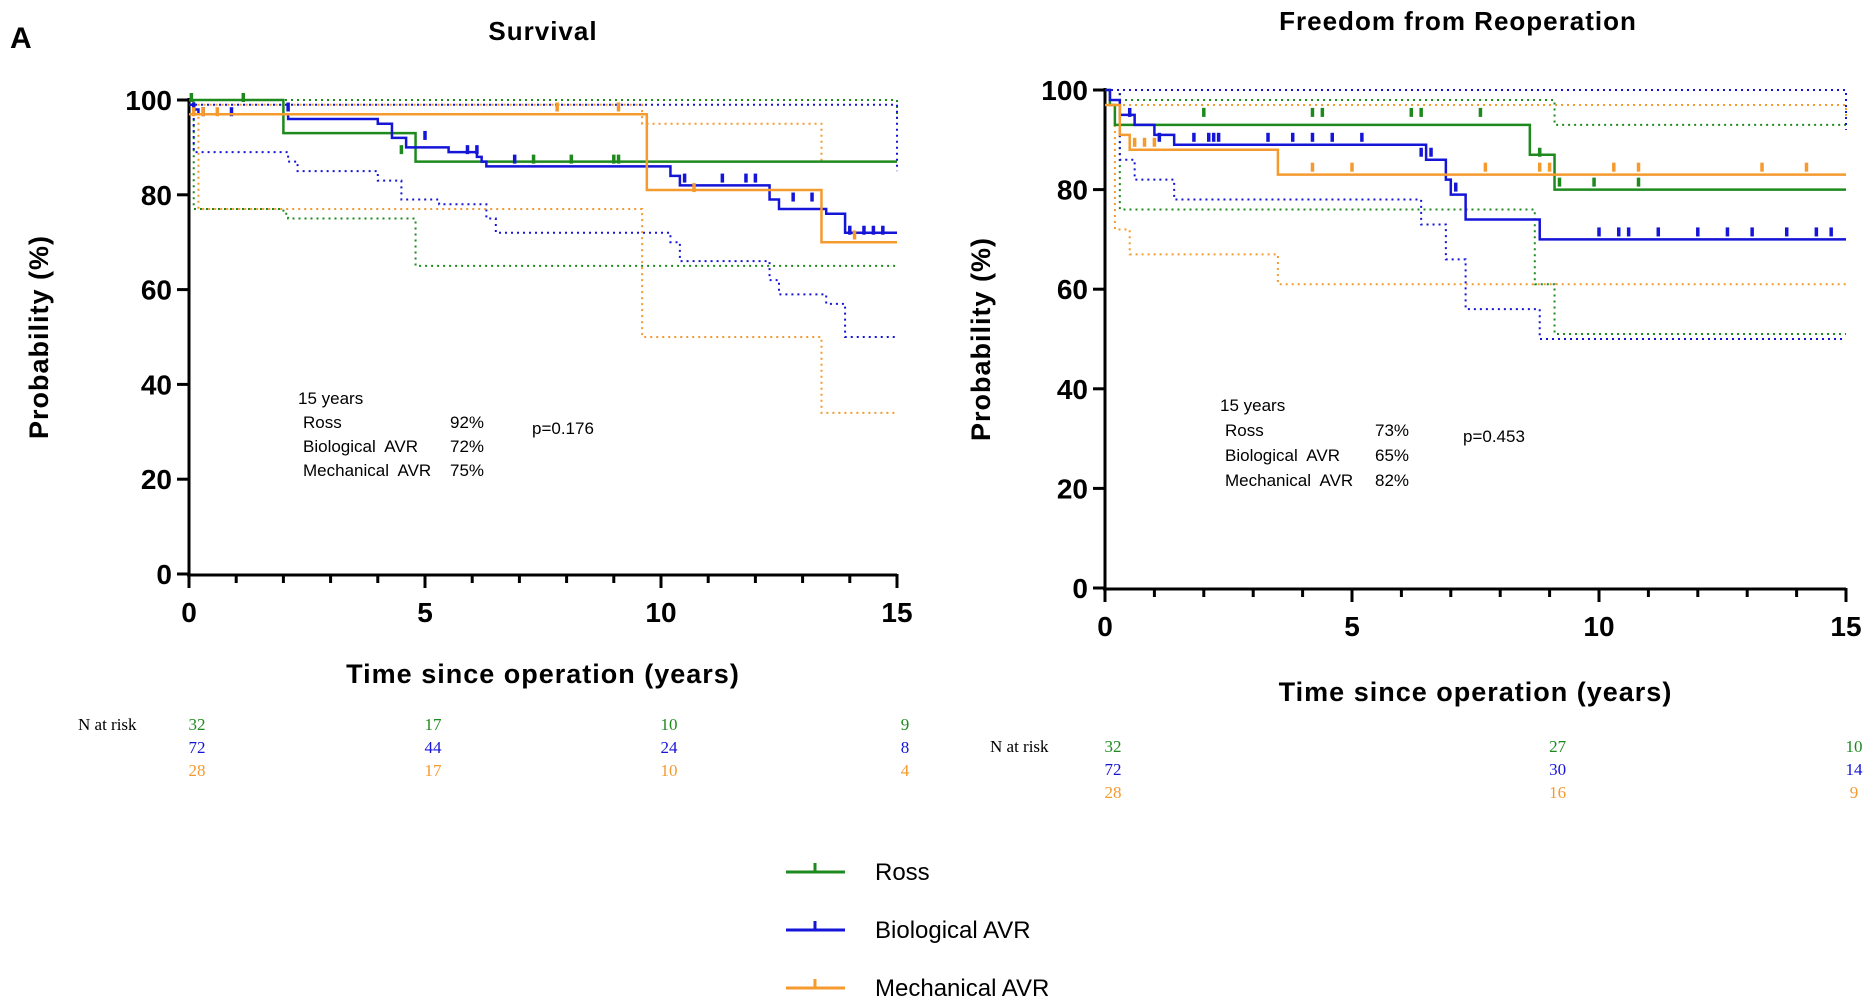  I want to click on annotation-value: 82%, so click(1392, 480).